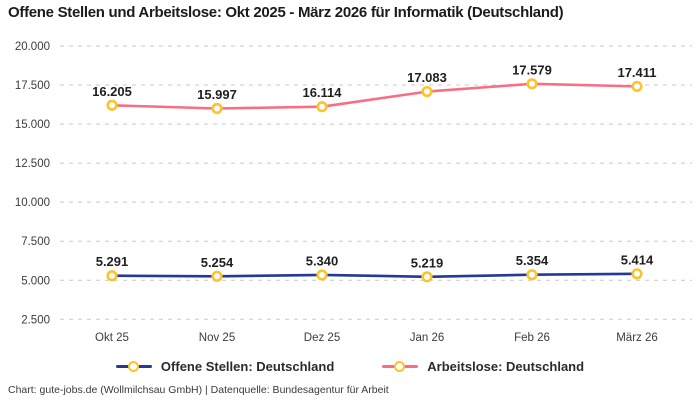  Describe the element at coordinates (247, 366) in the screenshot. I see `legend-item-label: Offene Stellen: Deutschland` at that location.